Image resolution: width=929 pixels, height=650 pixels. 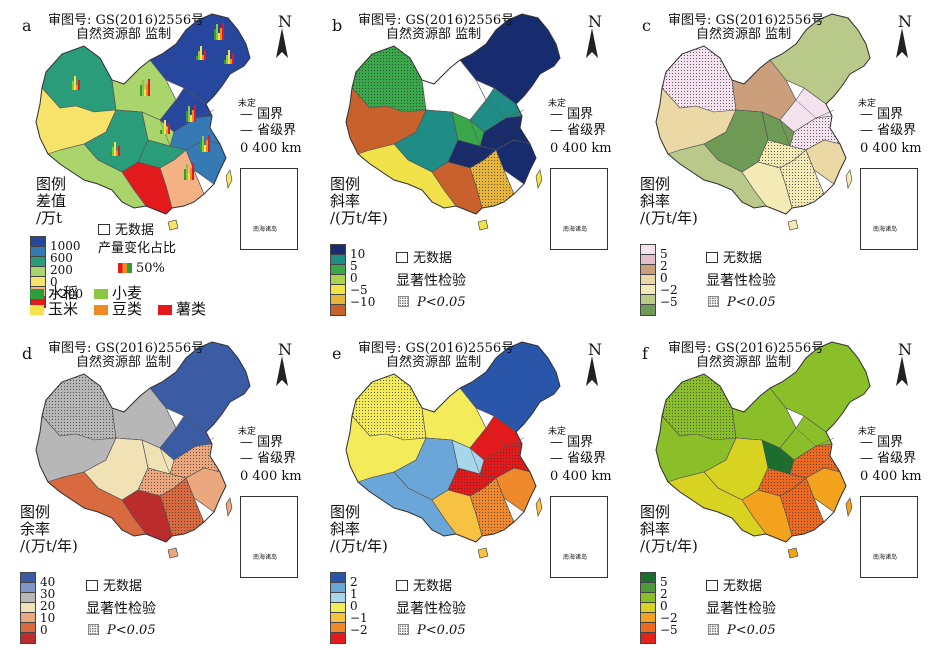 What do you see at coordinates (65, 246) in the screenshot?
I see `legend-tick: 1000` at bounding box center [65, 246].